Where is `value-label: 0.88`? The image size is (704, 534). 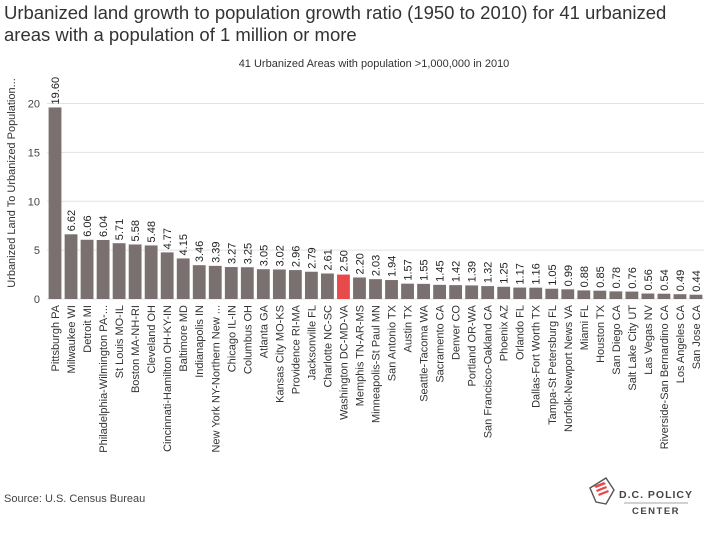 value-label: 0.88 is located at coordinates (585, 276).